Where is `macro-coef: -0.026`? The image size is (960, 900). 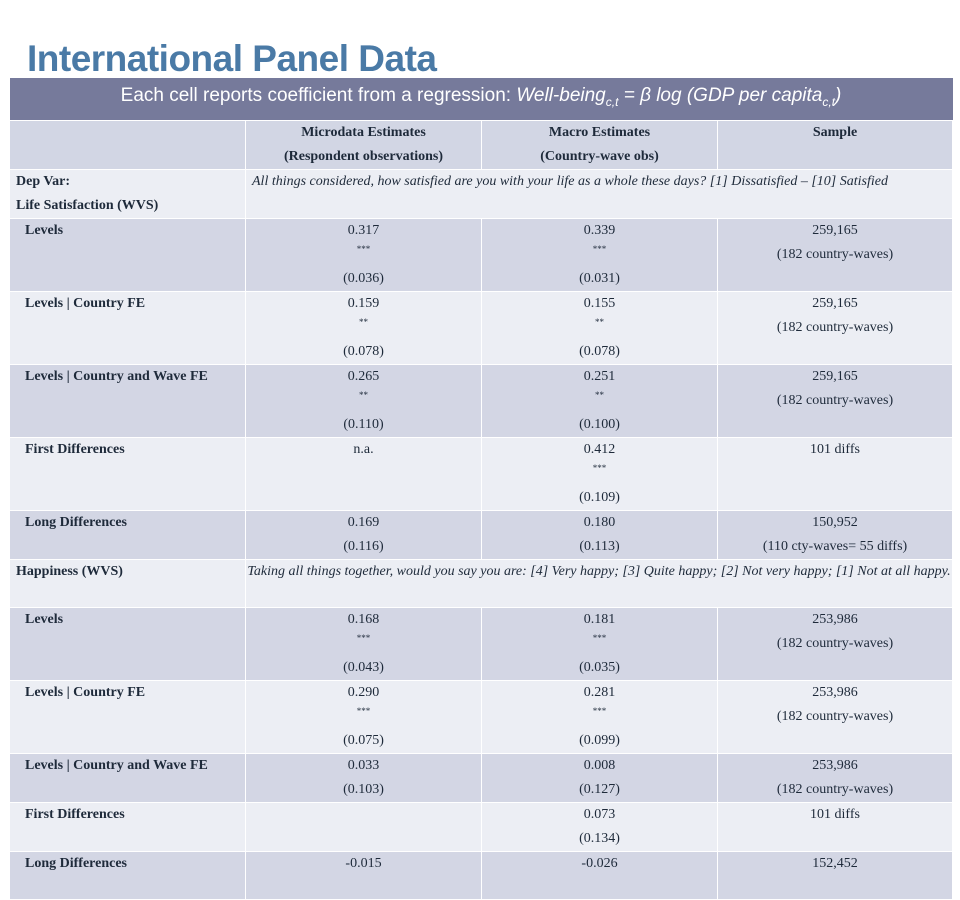 macro-coef: -0.026 is located at coordinates (599, 863).